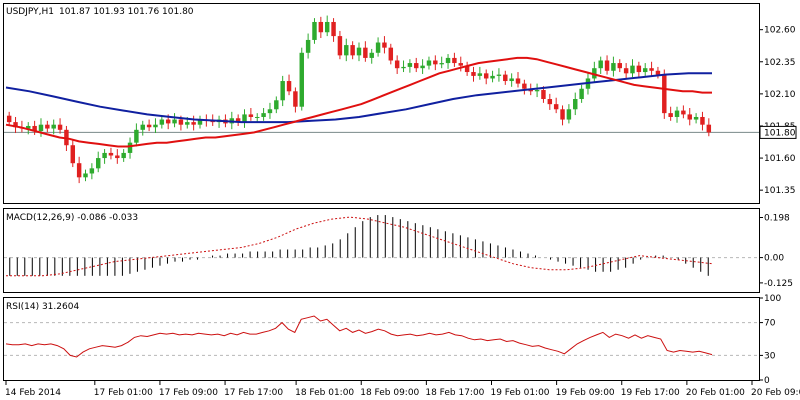 This screenshot has width=800, height=400. Describe the element at coordinates (780, 31) in the screenshot. I see `price-axis-label: 102.60` at that location.